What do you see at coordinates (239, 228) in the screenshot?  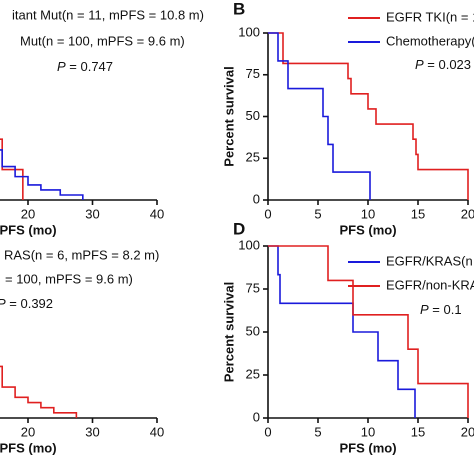 I see `panel-label: D` at bounding box center [239, 228].